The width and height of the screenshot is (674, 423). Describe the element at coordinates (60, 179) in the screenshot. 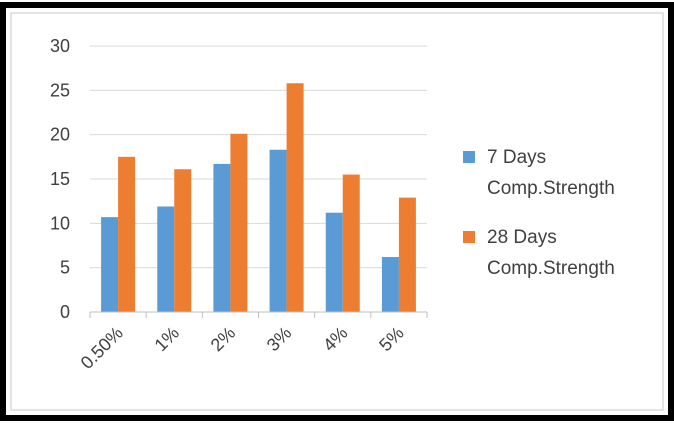

I see `y-tick-label: 15` at that location.